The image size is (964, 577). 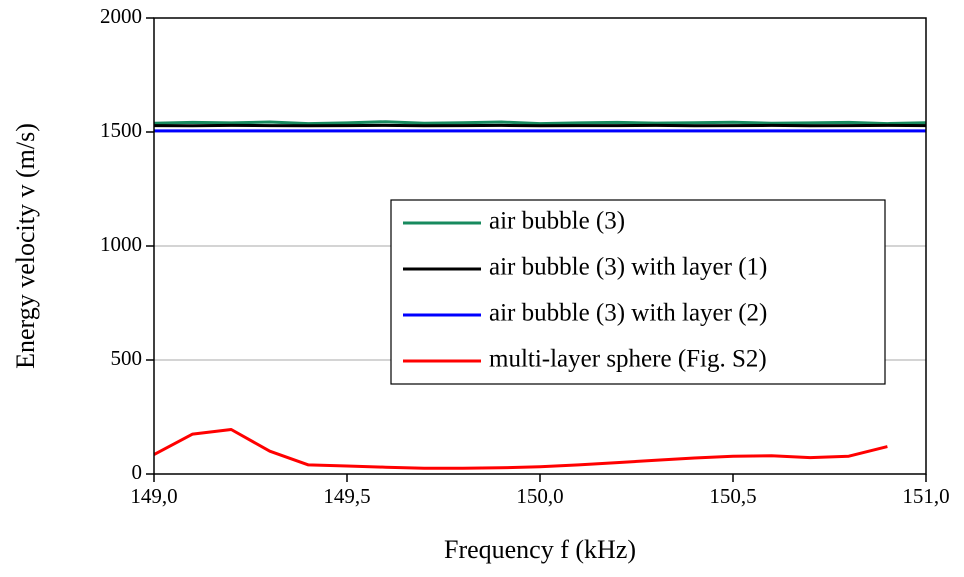 I want to click on y-tick-label: 2000, so click(x=121, y=16).